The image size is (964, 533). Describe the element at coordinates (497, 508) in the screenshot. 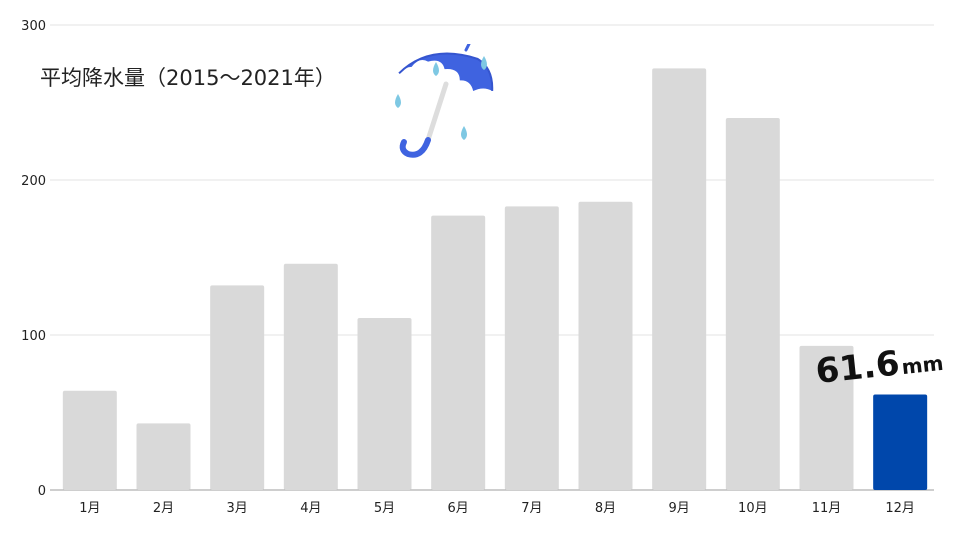

I see `x-axis-ticks: 1月 2月 3月 4月 5月 6月 7月 8月 9月 10月 11月 12月` at that location.